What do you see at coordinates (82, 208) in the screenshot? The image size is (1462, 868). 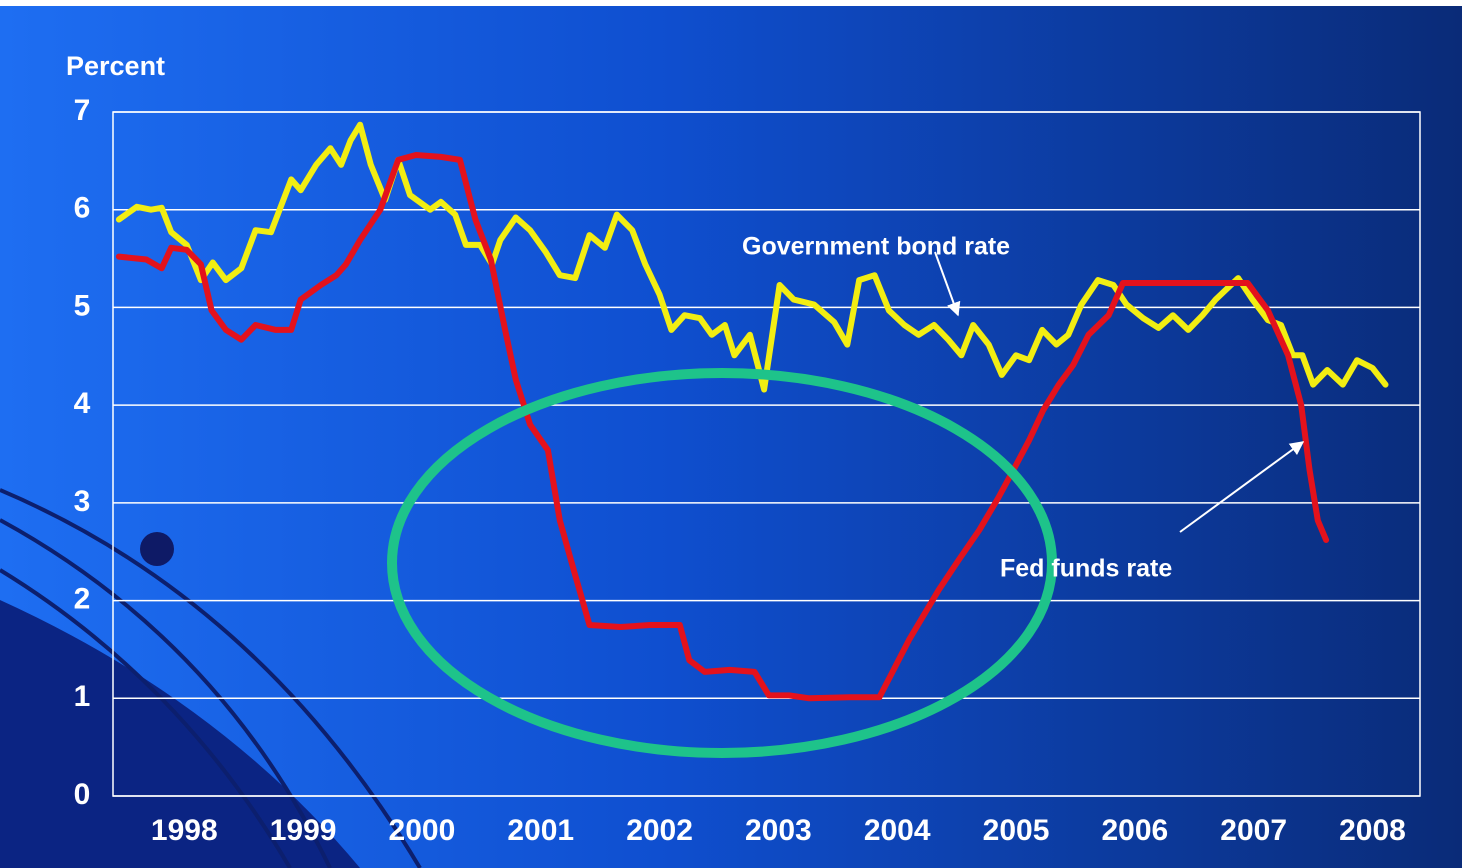 I see `y-tick-label: 6` at bounding box center [82, 208].